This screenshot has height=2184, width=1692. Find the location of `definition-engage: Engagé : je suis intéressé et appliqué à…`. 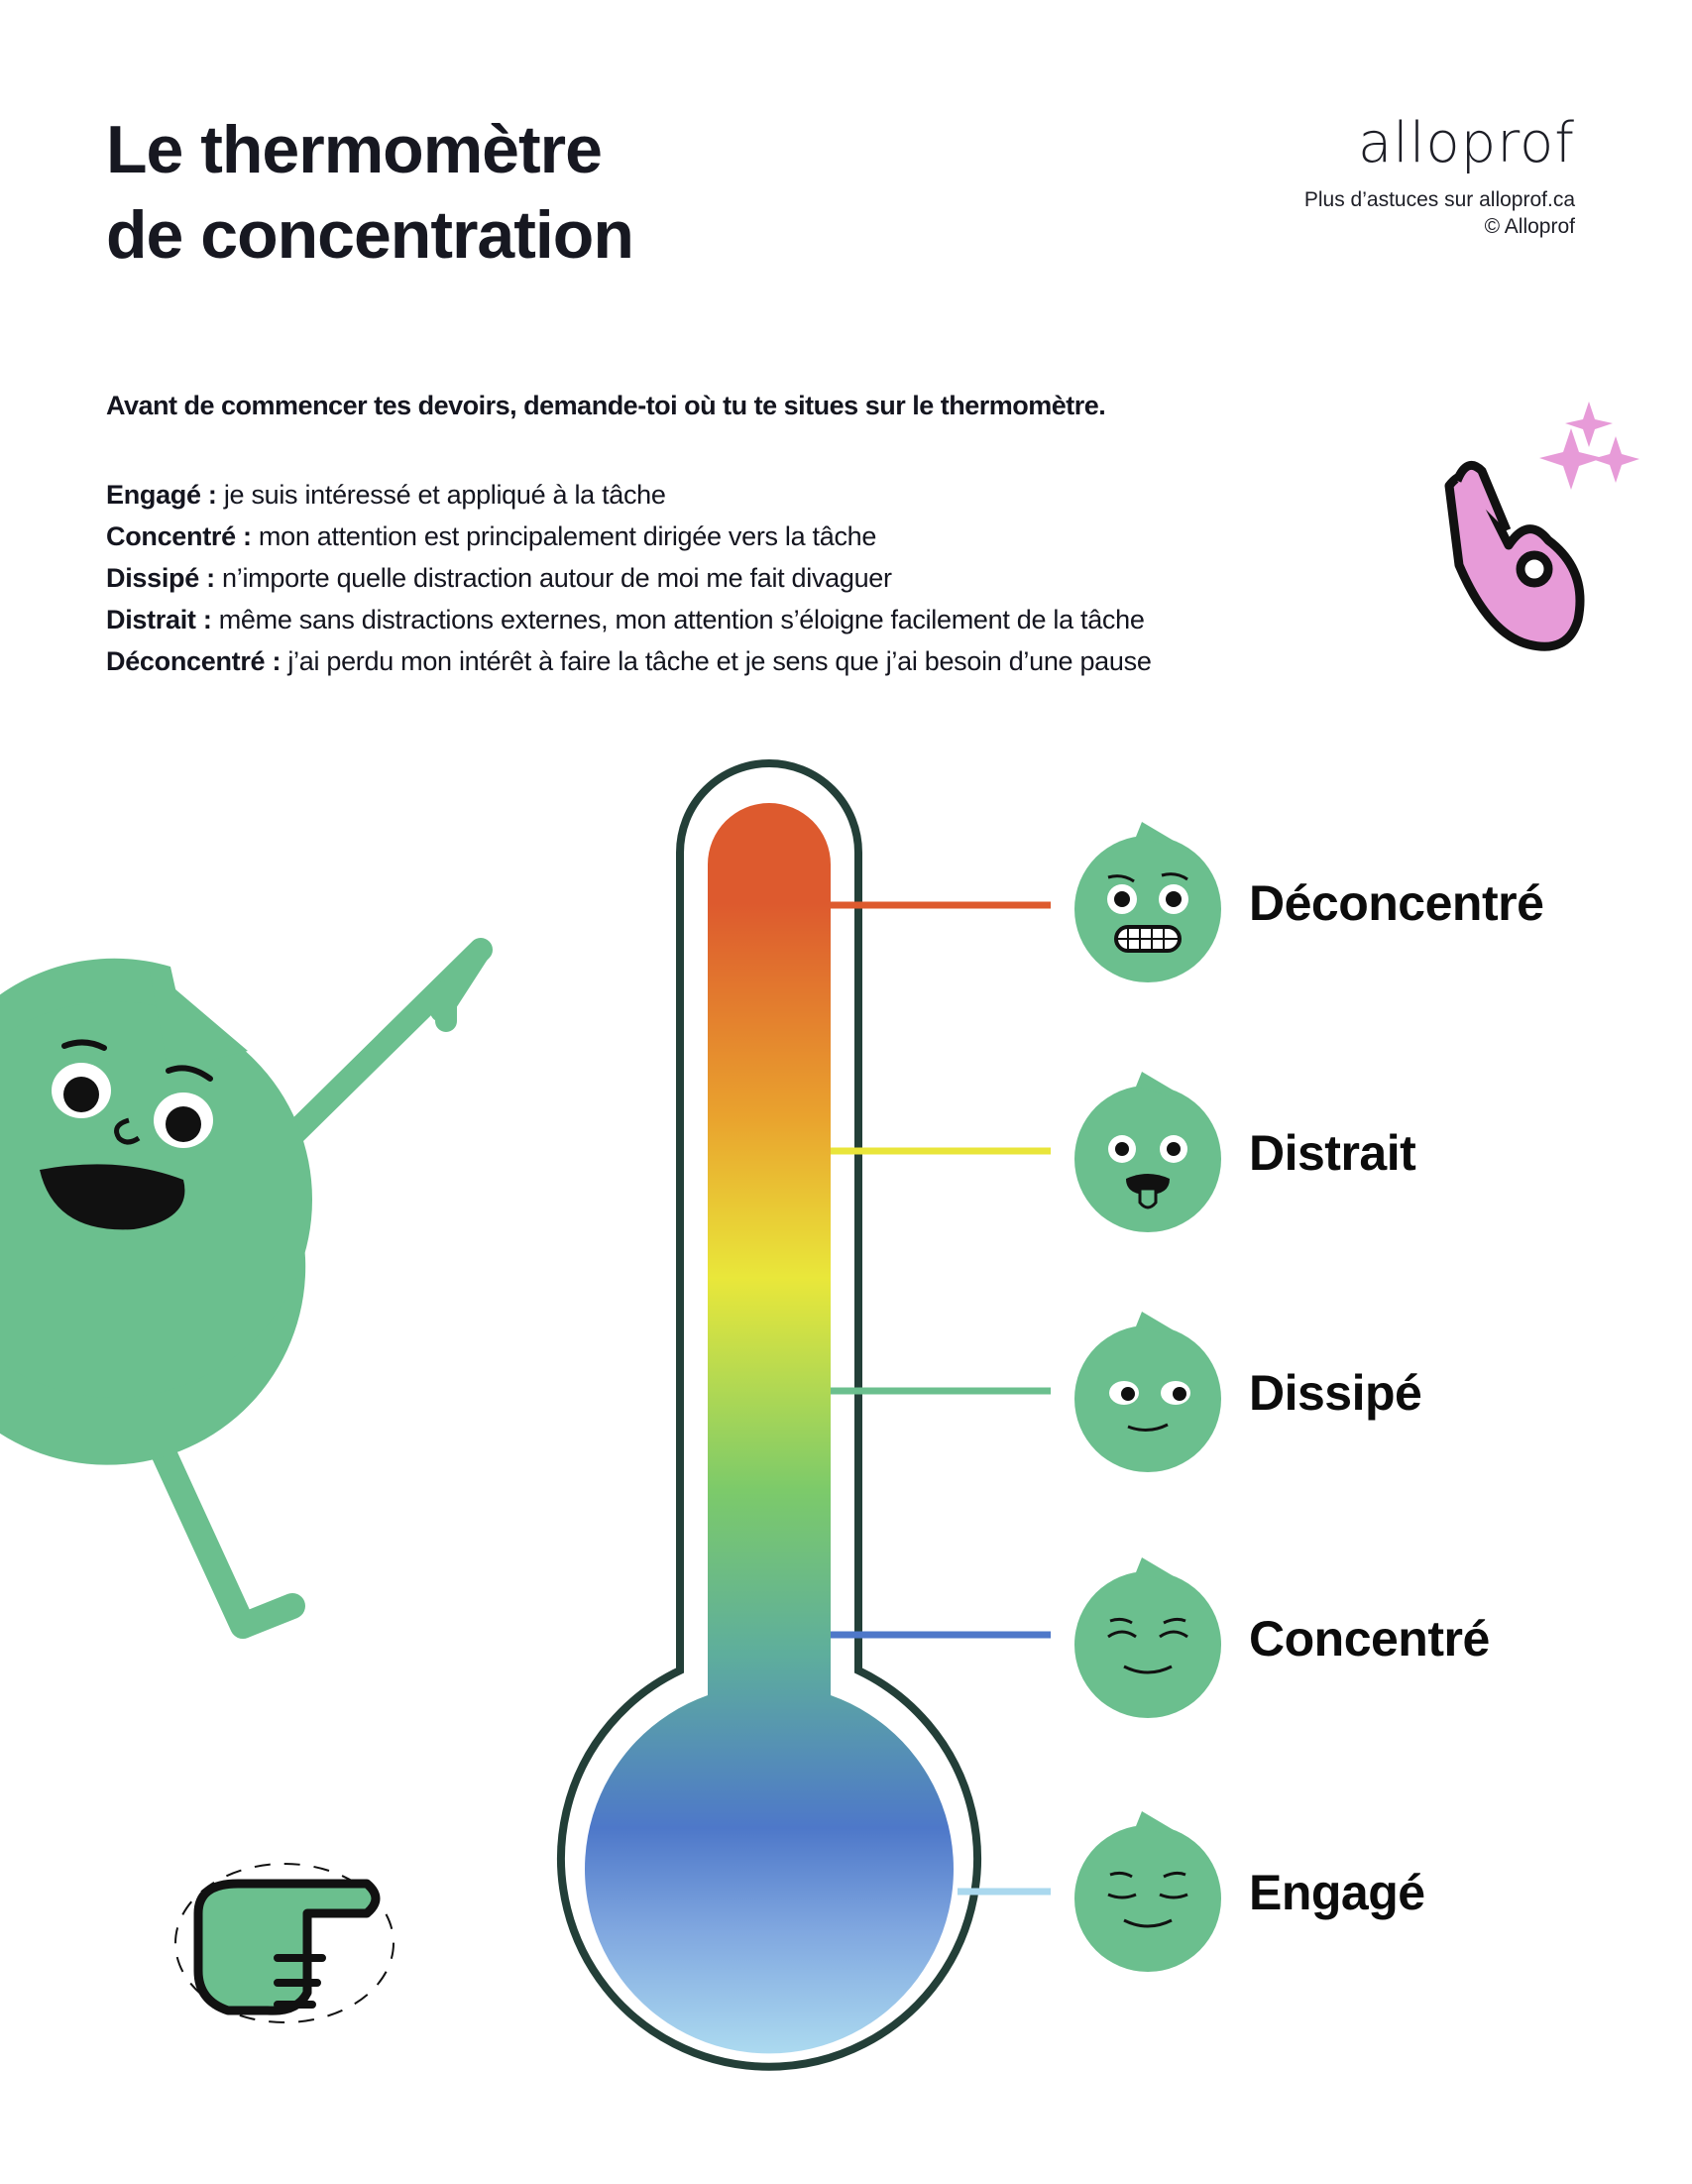

definition-engage: Engagé : je suis intéressé et appliqué à… is located at coordinates (629, 495).